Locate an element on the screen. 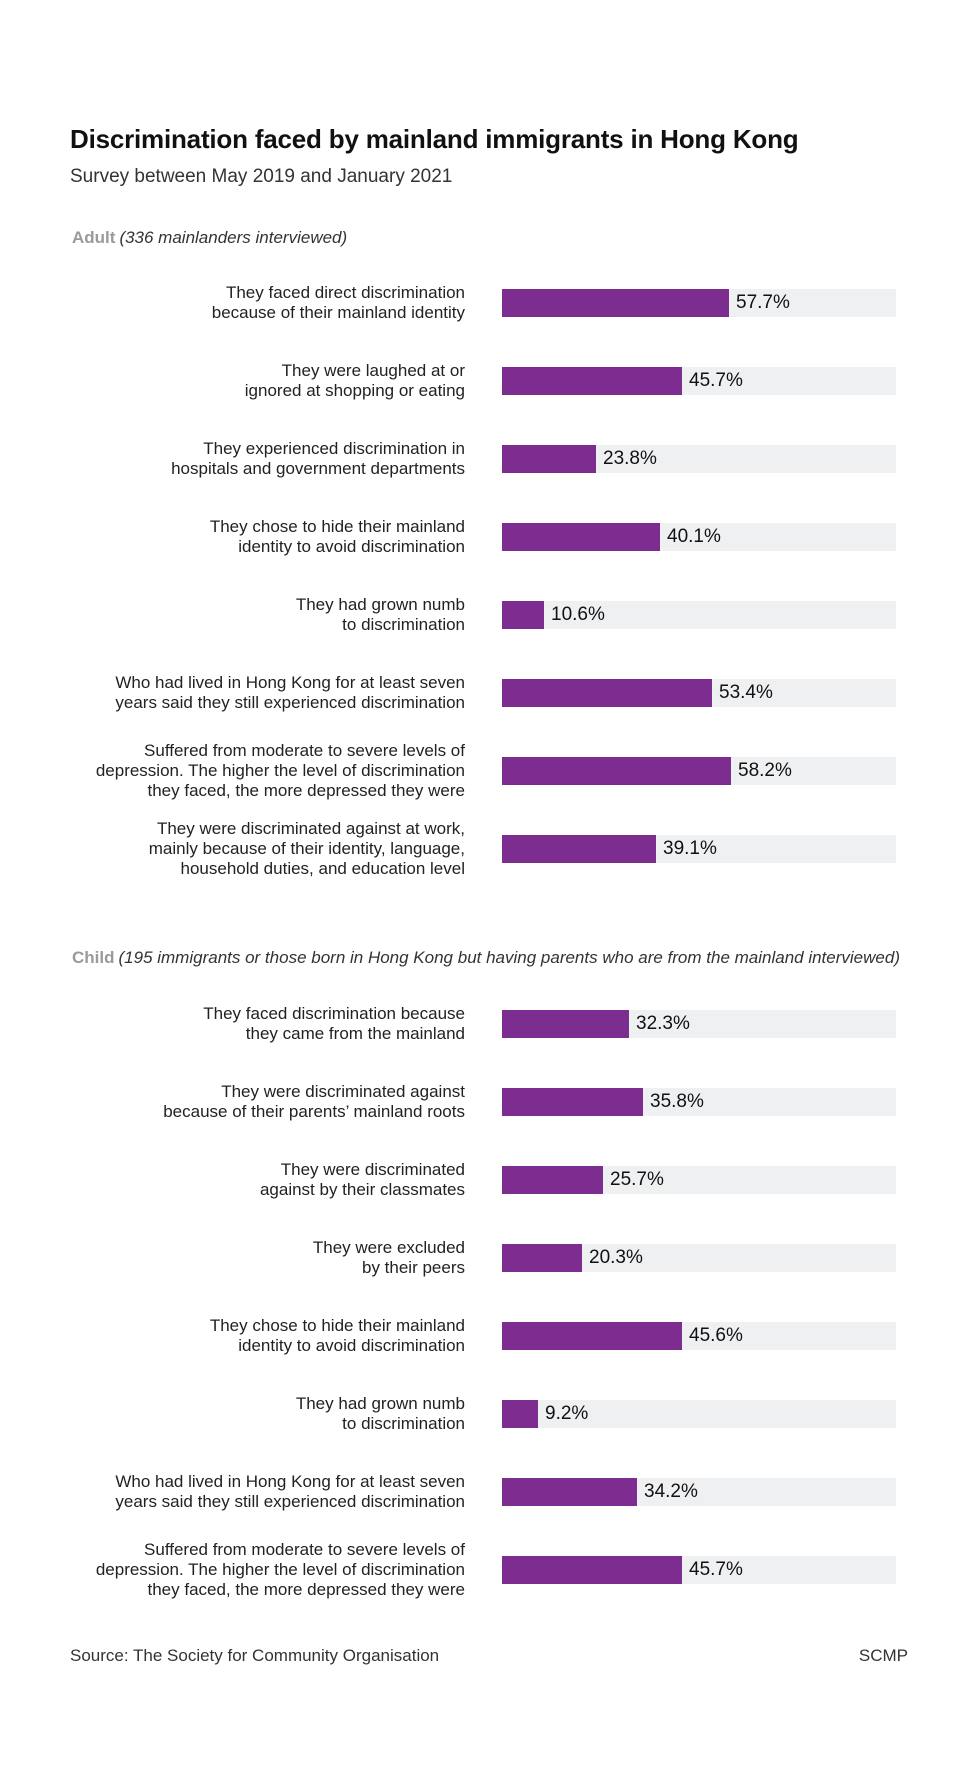 This screenshot has height=1792, width=972. bar-track: 9.2% is located at coordinates (699, 1414).